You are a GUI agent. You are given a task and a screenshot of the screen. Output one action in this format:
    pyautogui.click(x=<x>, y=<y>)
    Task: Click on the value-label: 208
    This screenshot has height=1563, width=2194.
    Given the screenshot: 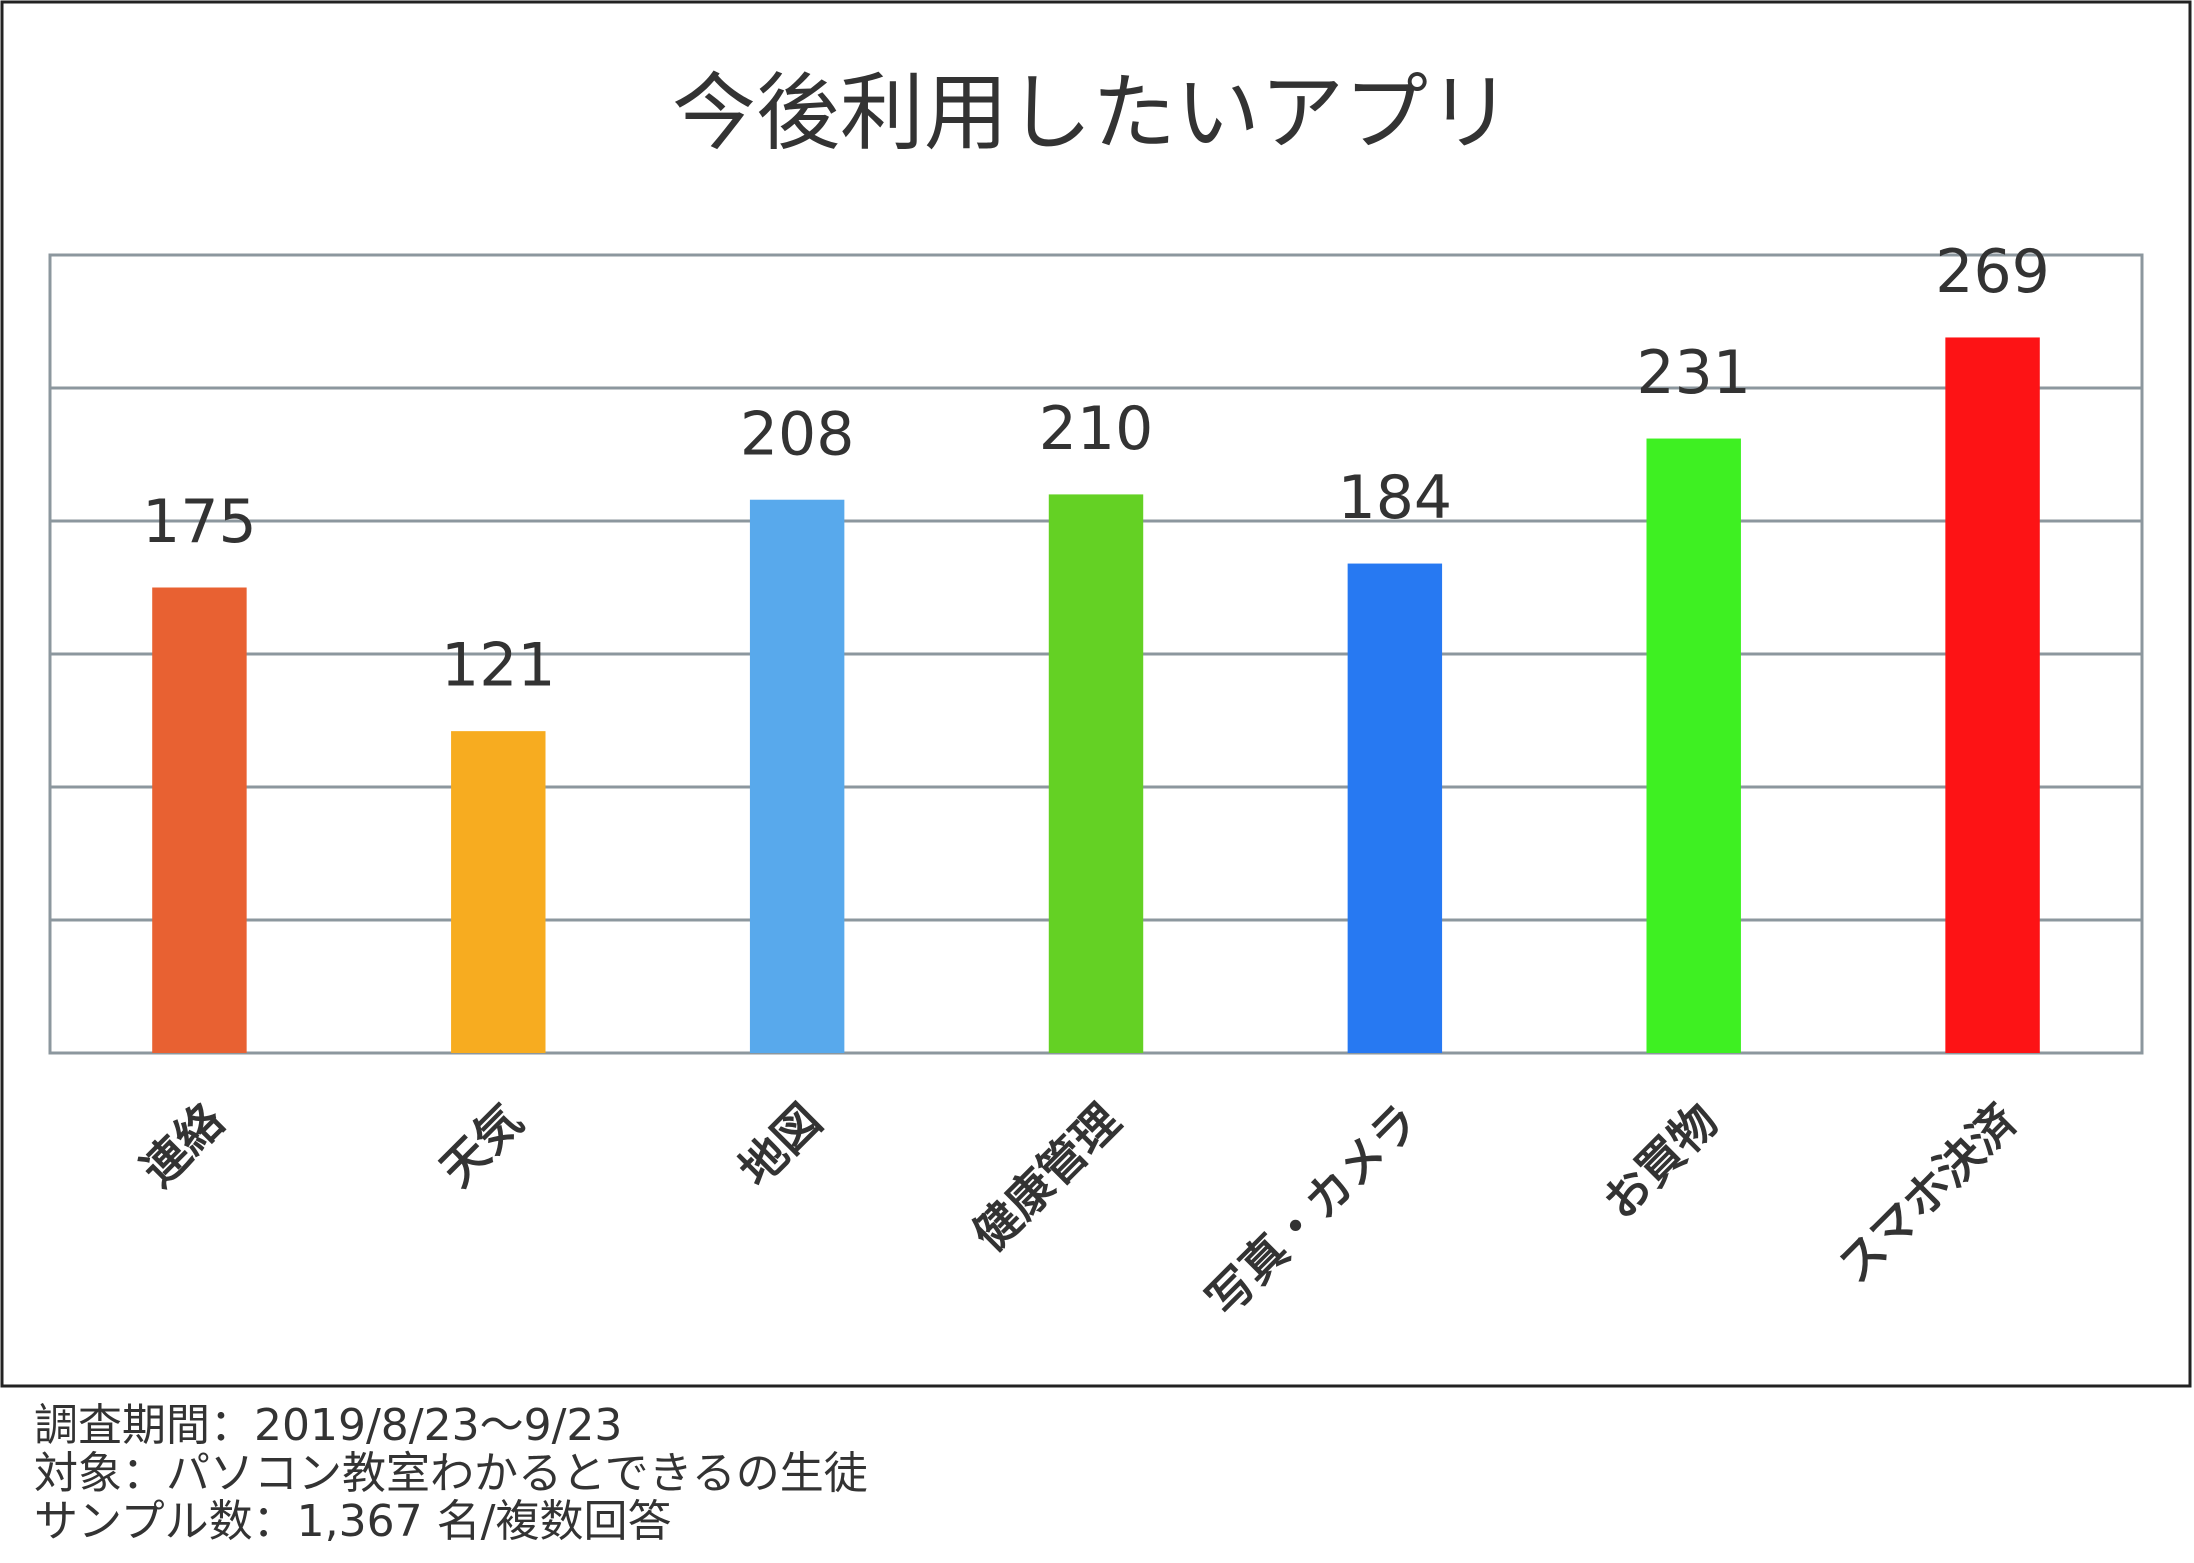 What is the action you would take?
    pyautogui.click(x=797, y=434)
    